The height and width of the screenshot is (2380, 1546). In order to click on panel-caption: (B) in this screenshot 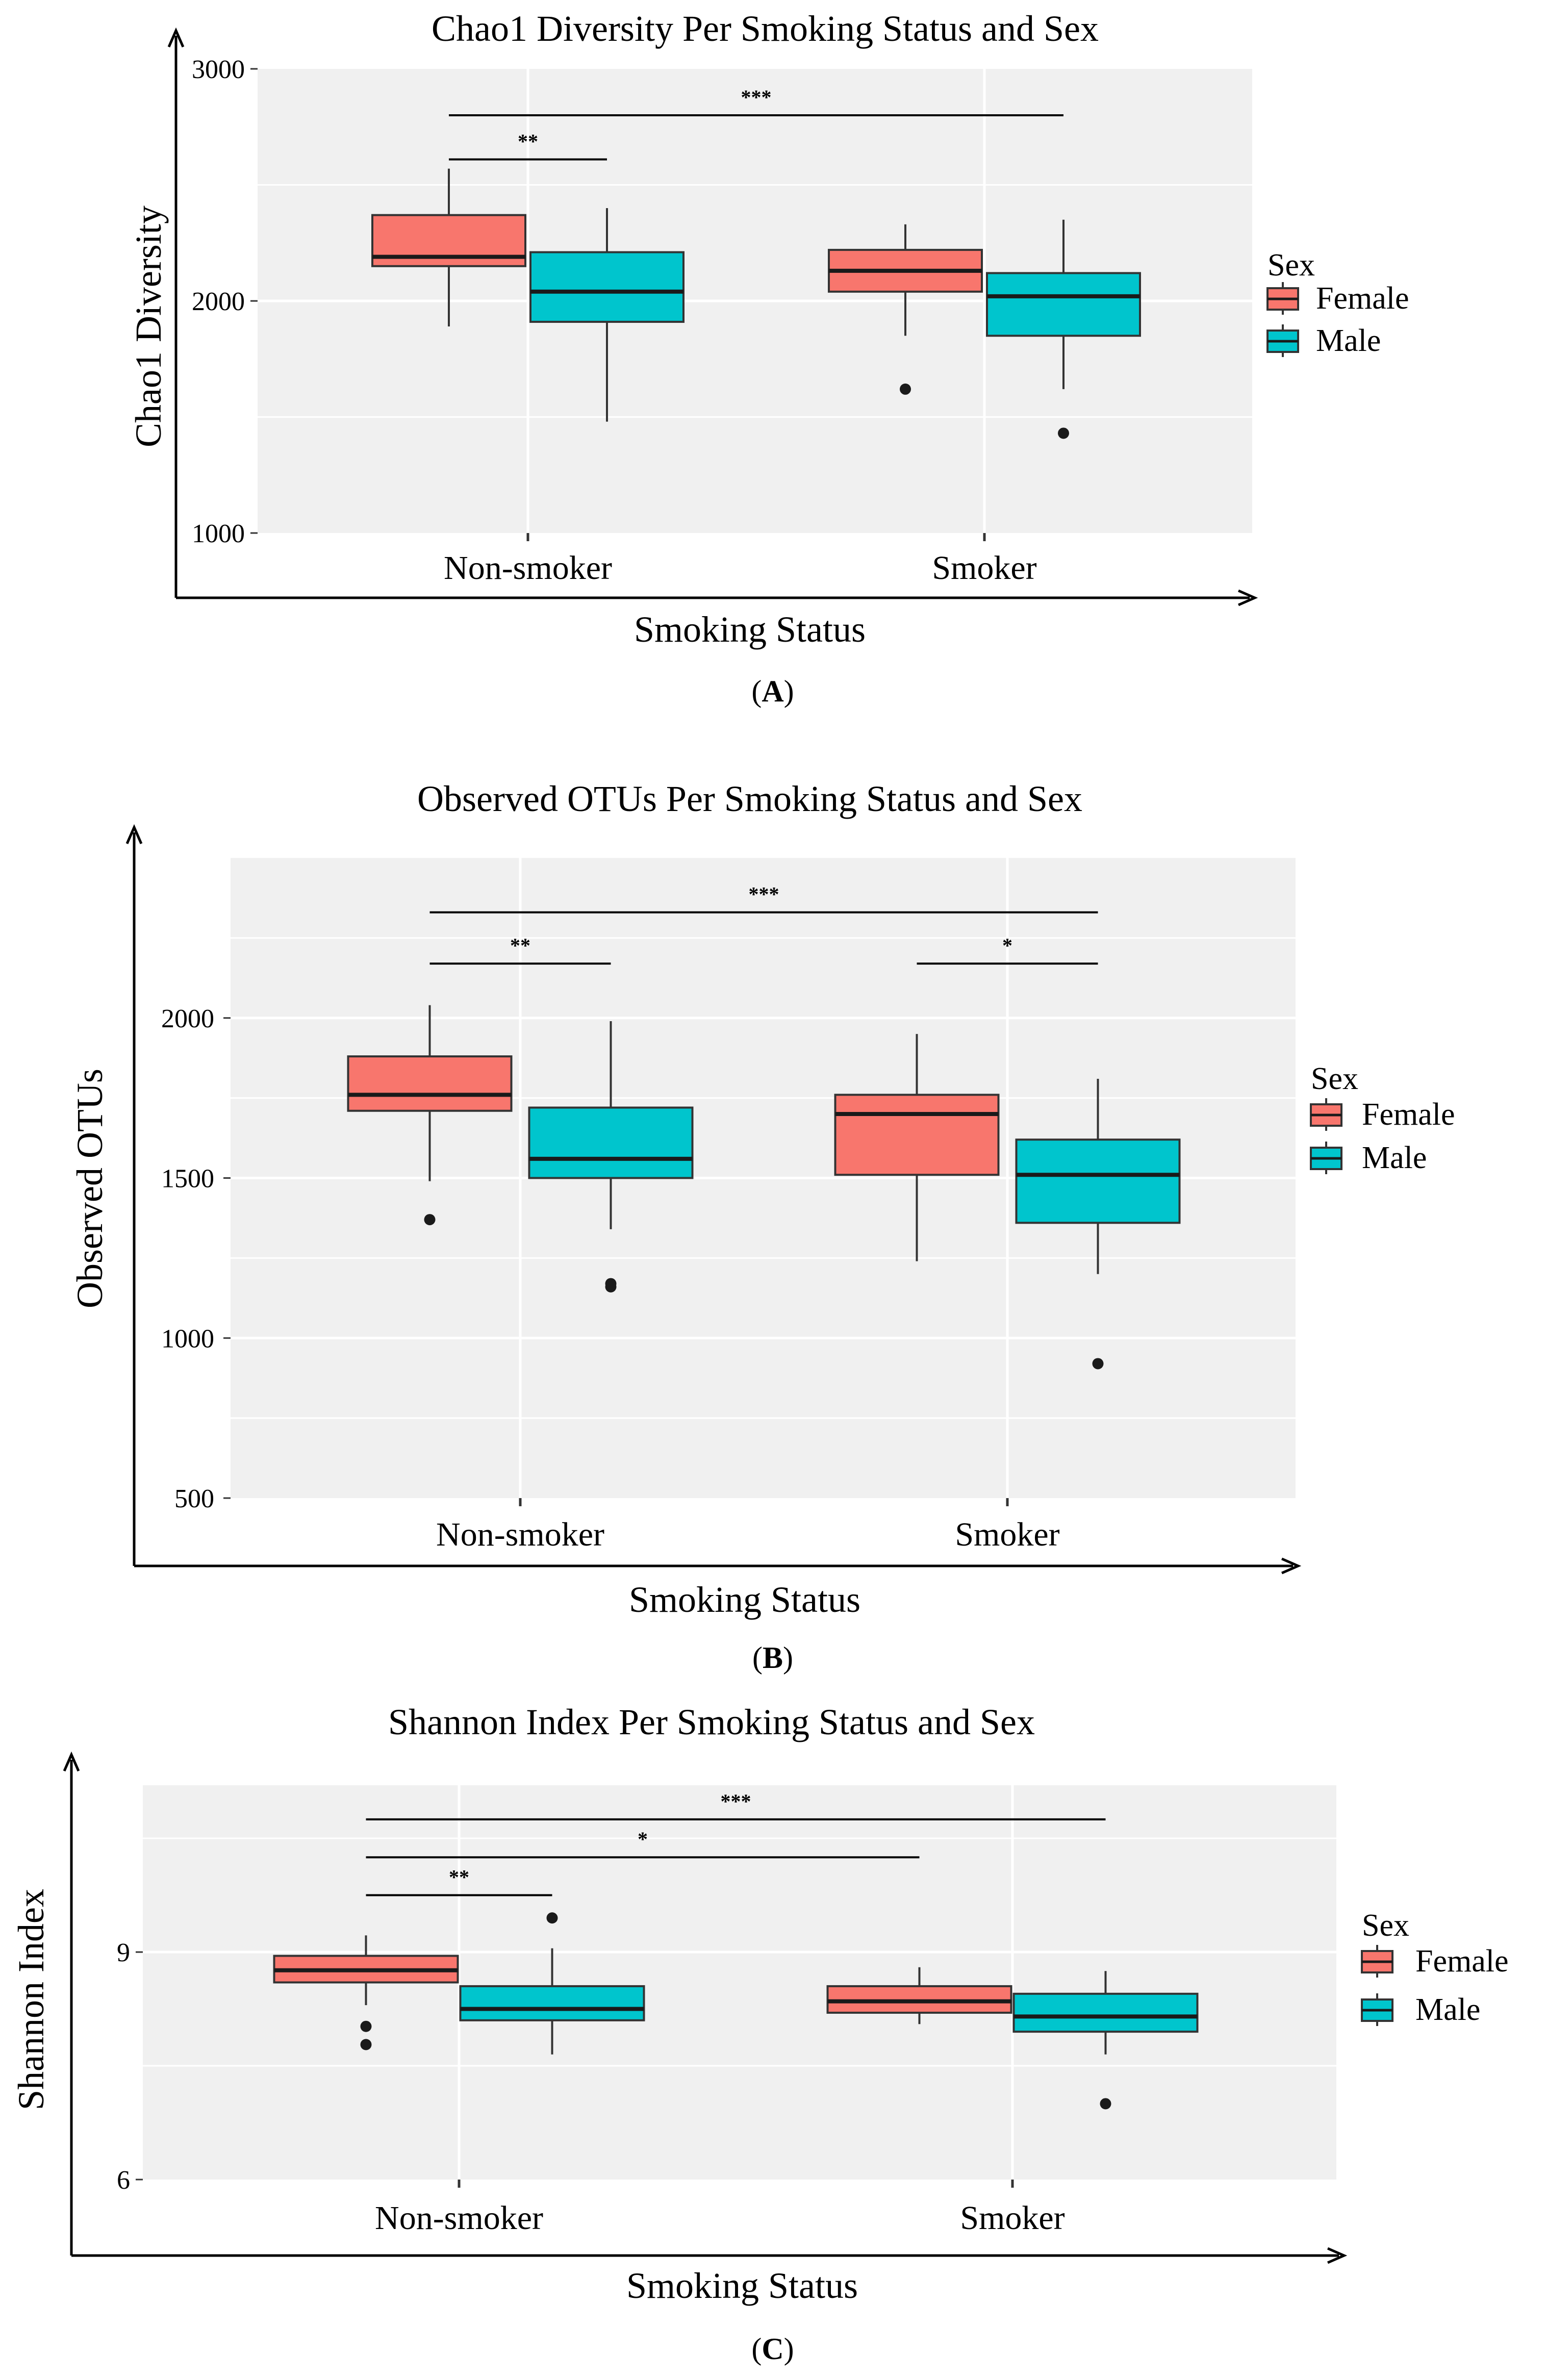, I will do `click(772, 1658)`.